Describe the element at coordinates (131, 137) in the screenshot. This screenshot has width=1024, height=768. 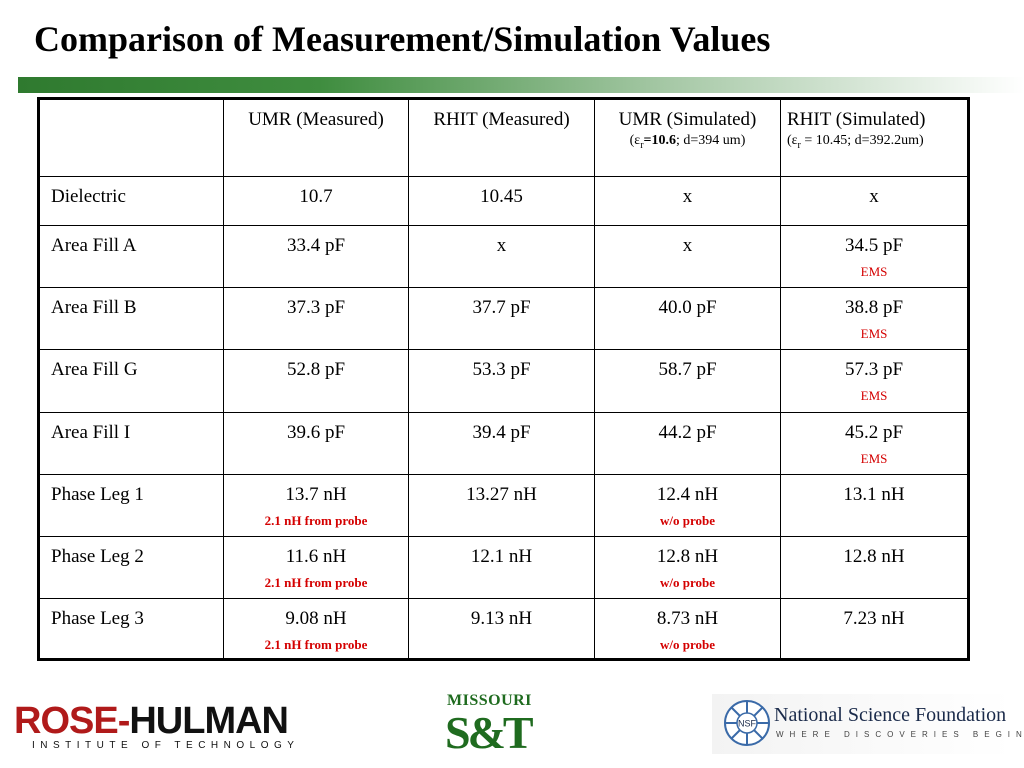
I see `header-cell` at that location.